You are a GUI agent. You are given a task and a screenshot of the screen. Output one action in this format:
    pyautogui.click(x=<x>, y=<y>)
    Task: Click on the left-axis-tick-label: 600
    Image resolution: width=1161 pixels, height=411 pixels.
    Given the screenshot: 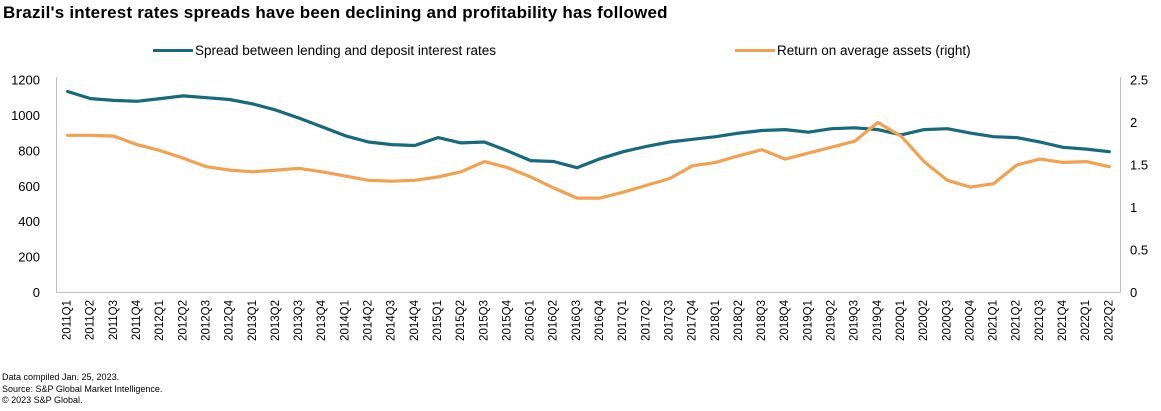 What is the action you would take?
    pyautogui.click(x=29, y=186)
    